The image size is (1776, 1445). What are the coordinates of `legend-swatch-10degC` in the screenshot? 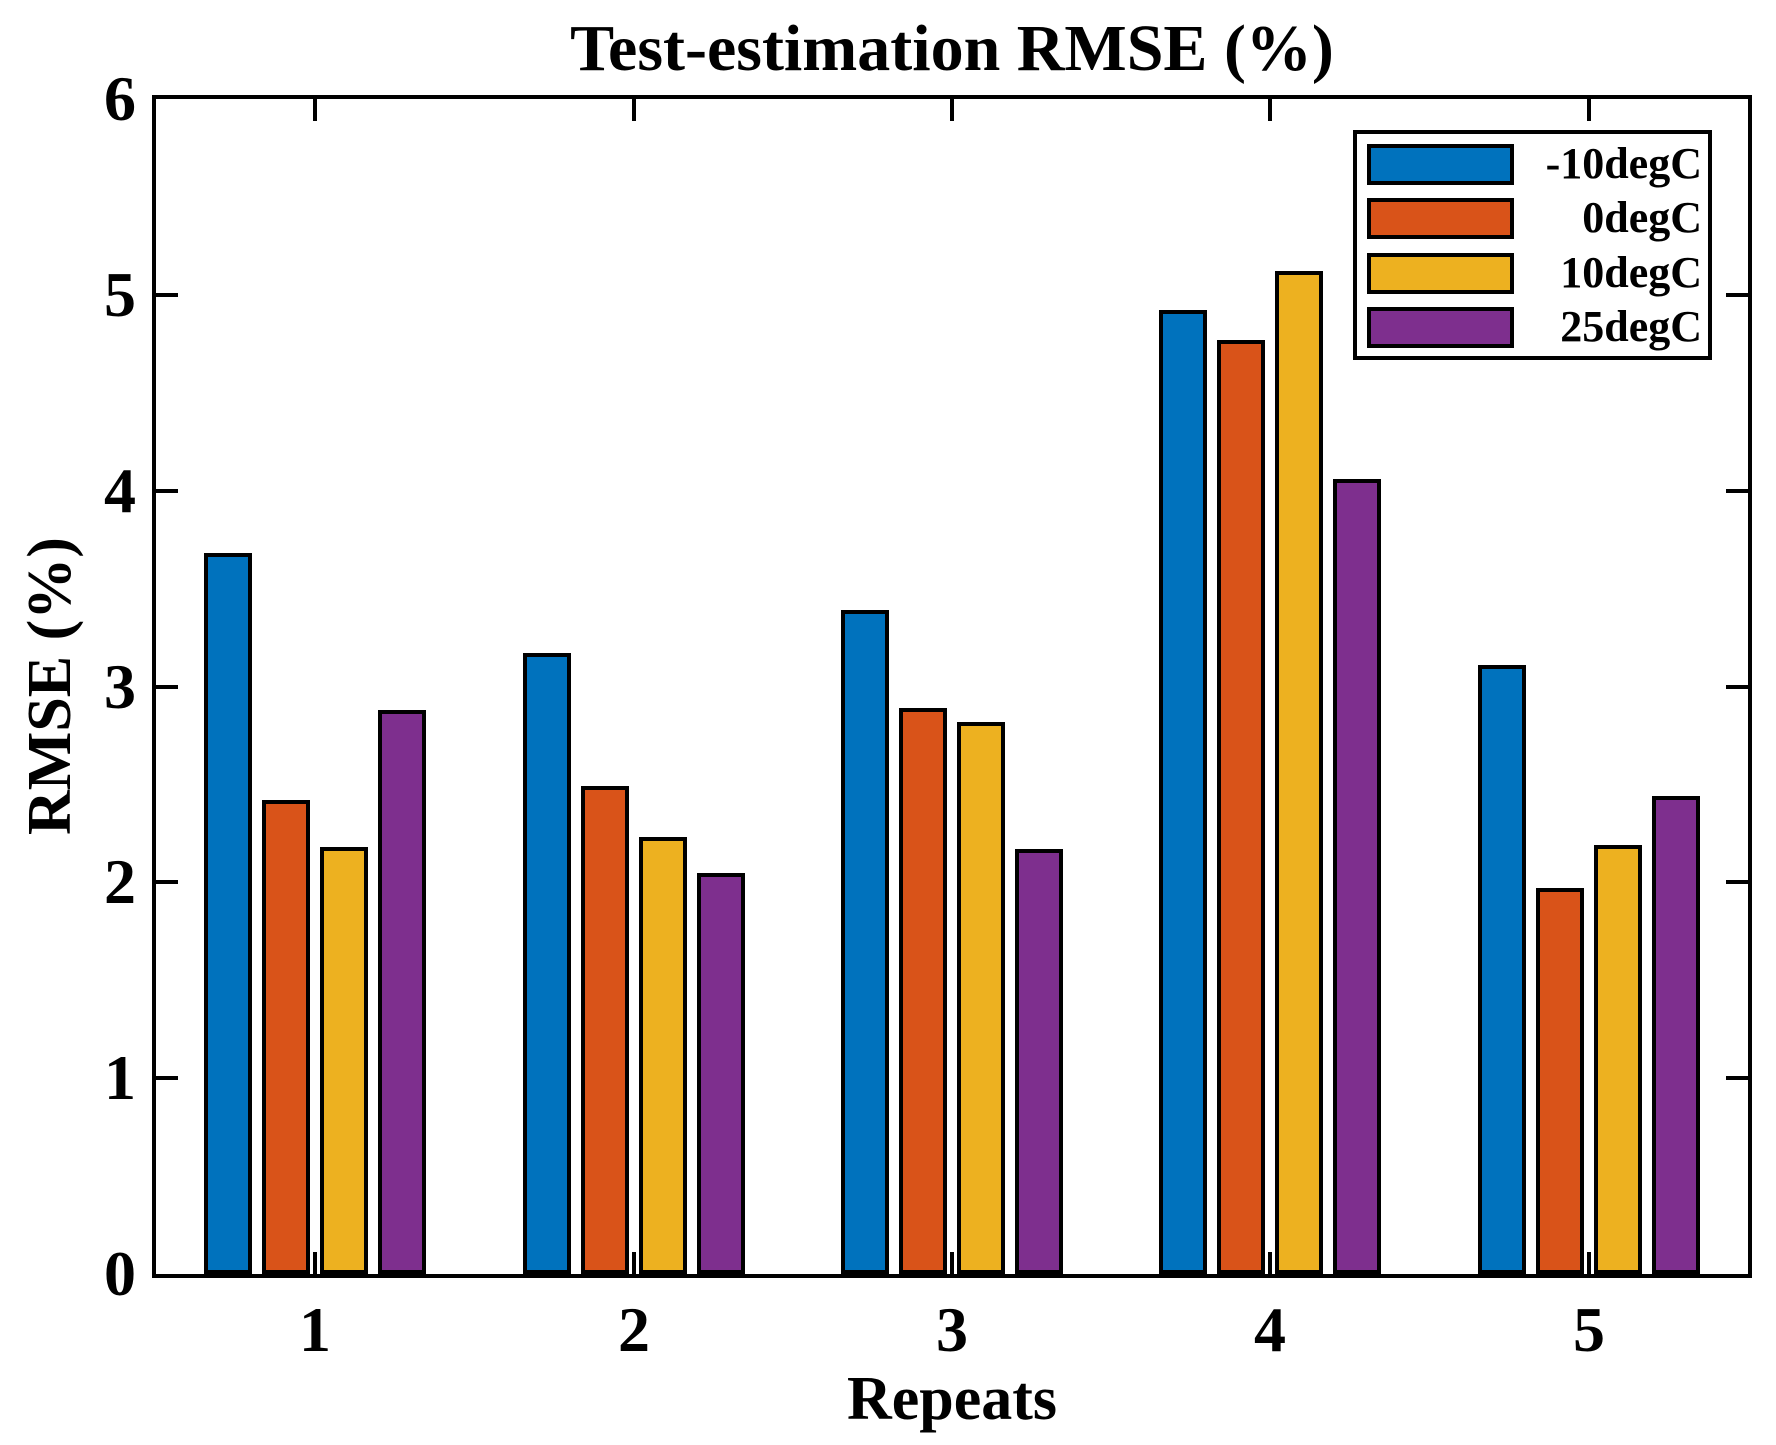 It's located at (1440, 273).